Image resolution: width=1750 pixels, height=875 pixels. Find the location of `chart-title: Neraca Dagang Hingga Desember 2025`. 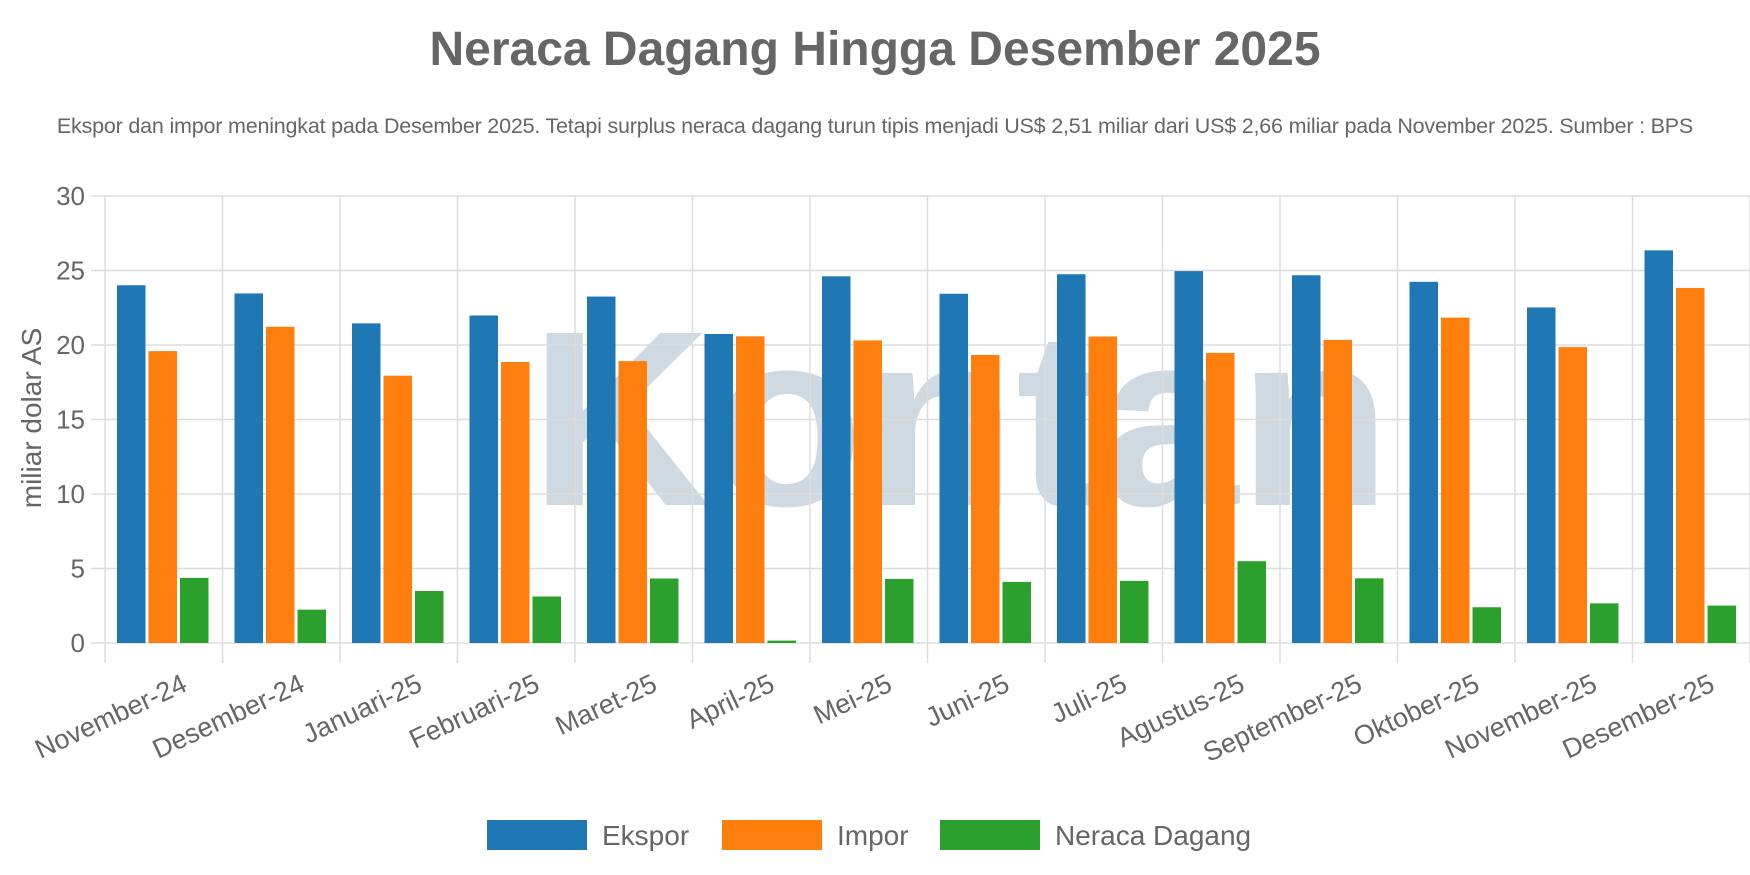

chart-title: Neraca Dagang Hingga Desember 2025 is located at coordinates (875, 49).